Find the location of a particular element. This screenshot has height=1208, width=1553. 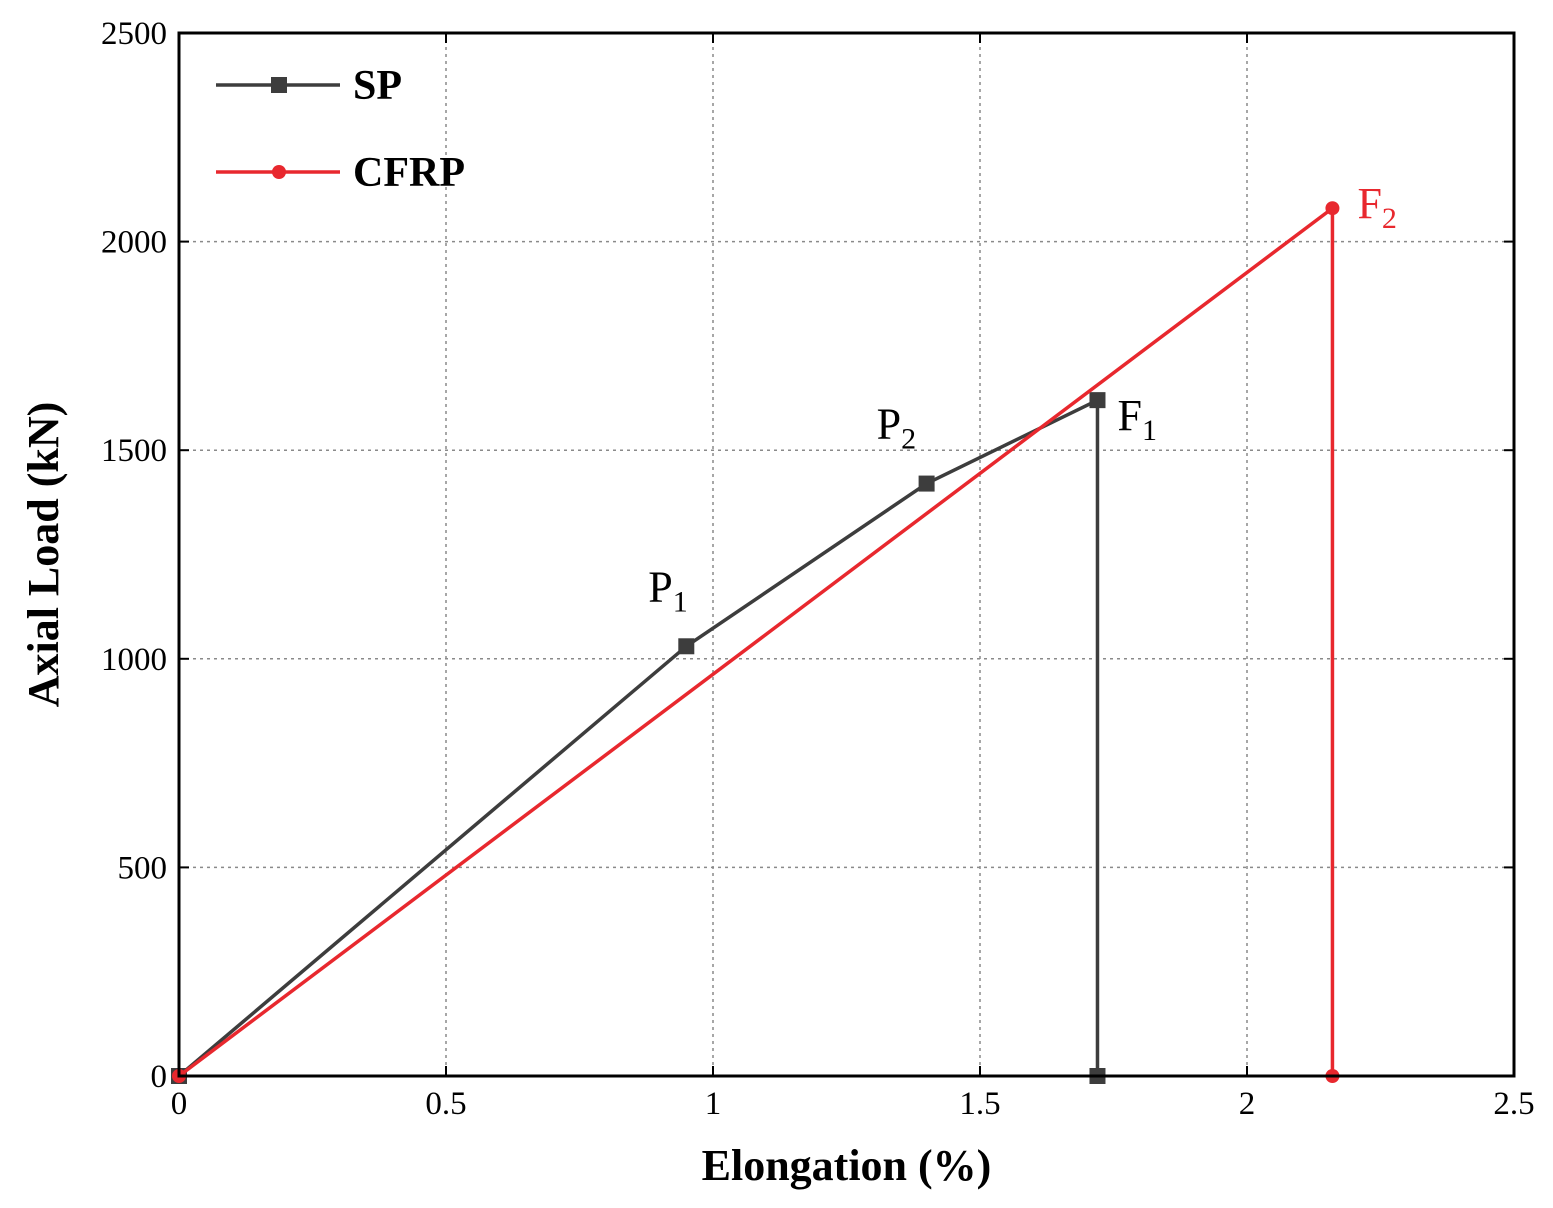

legend-label-cfrp: CFRP is located at coordinates (409, 173).